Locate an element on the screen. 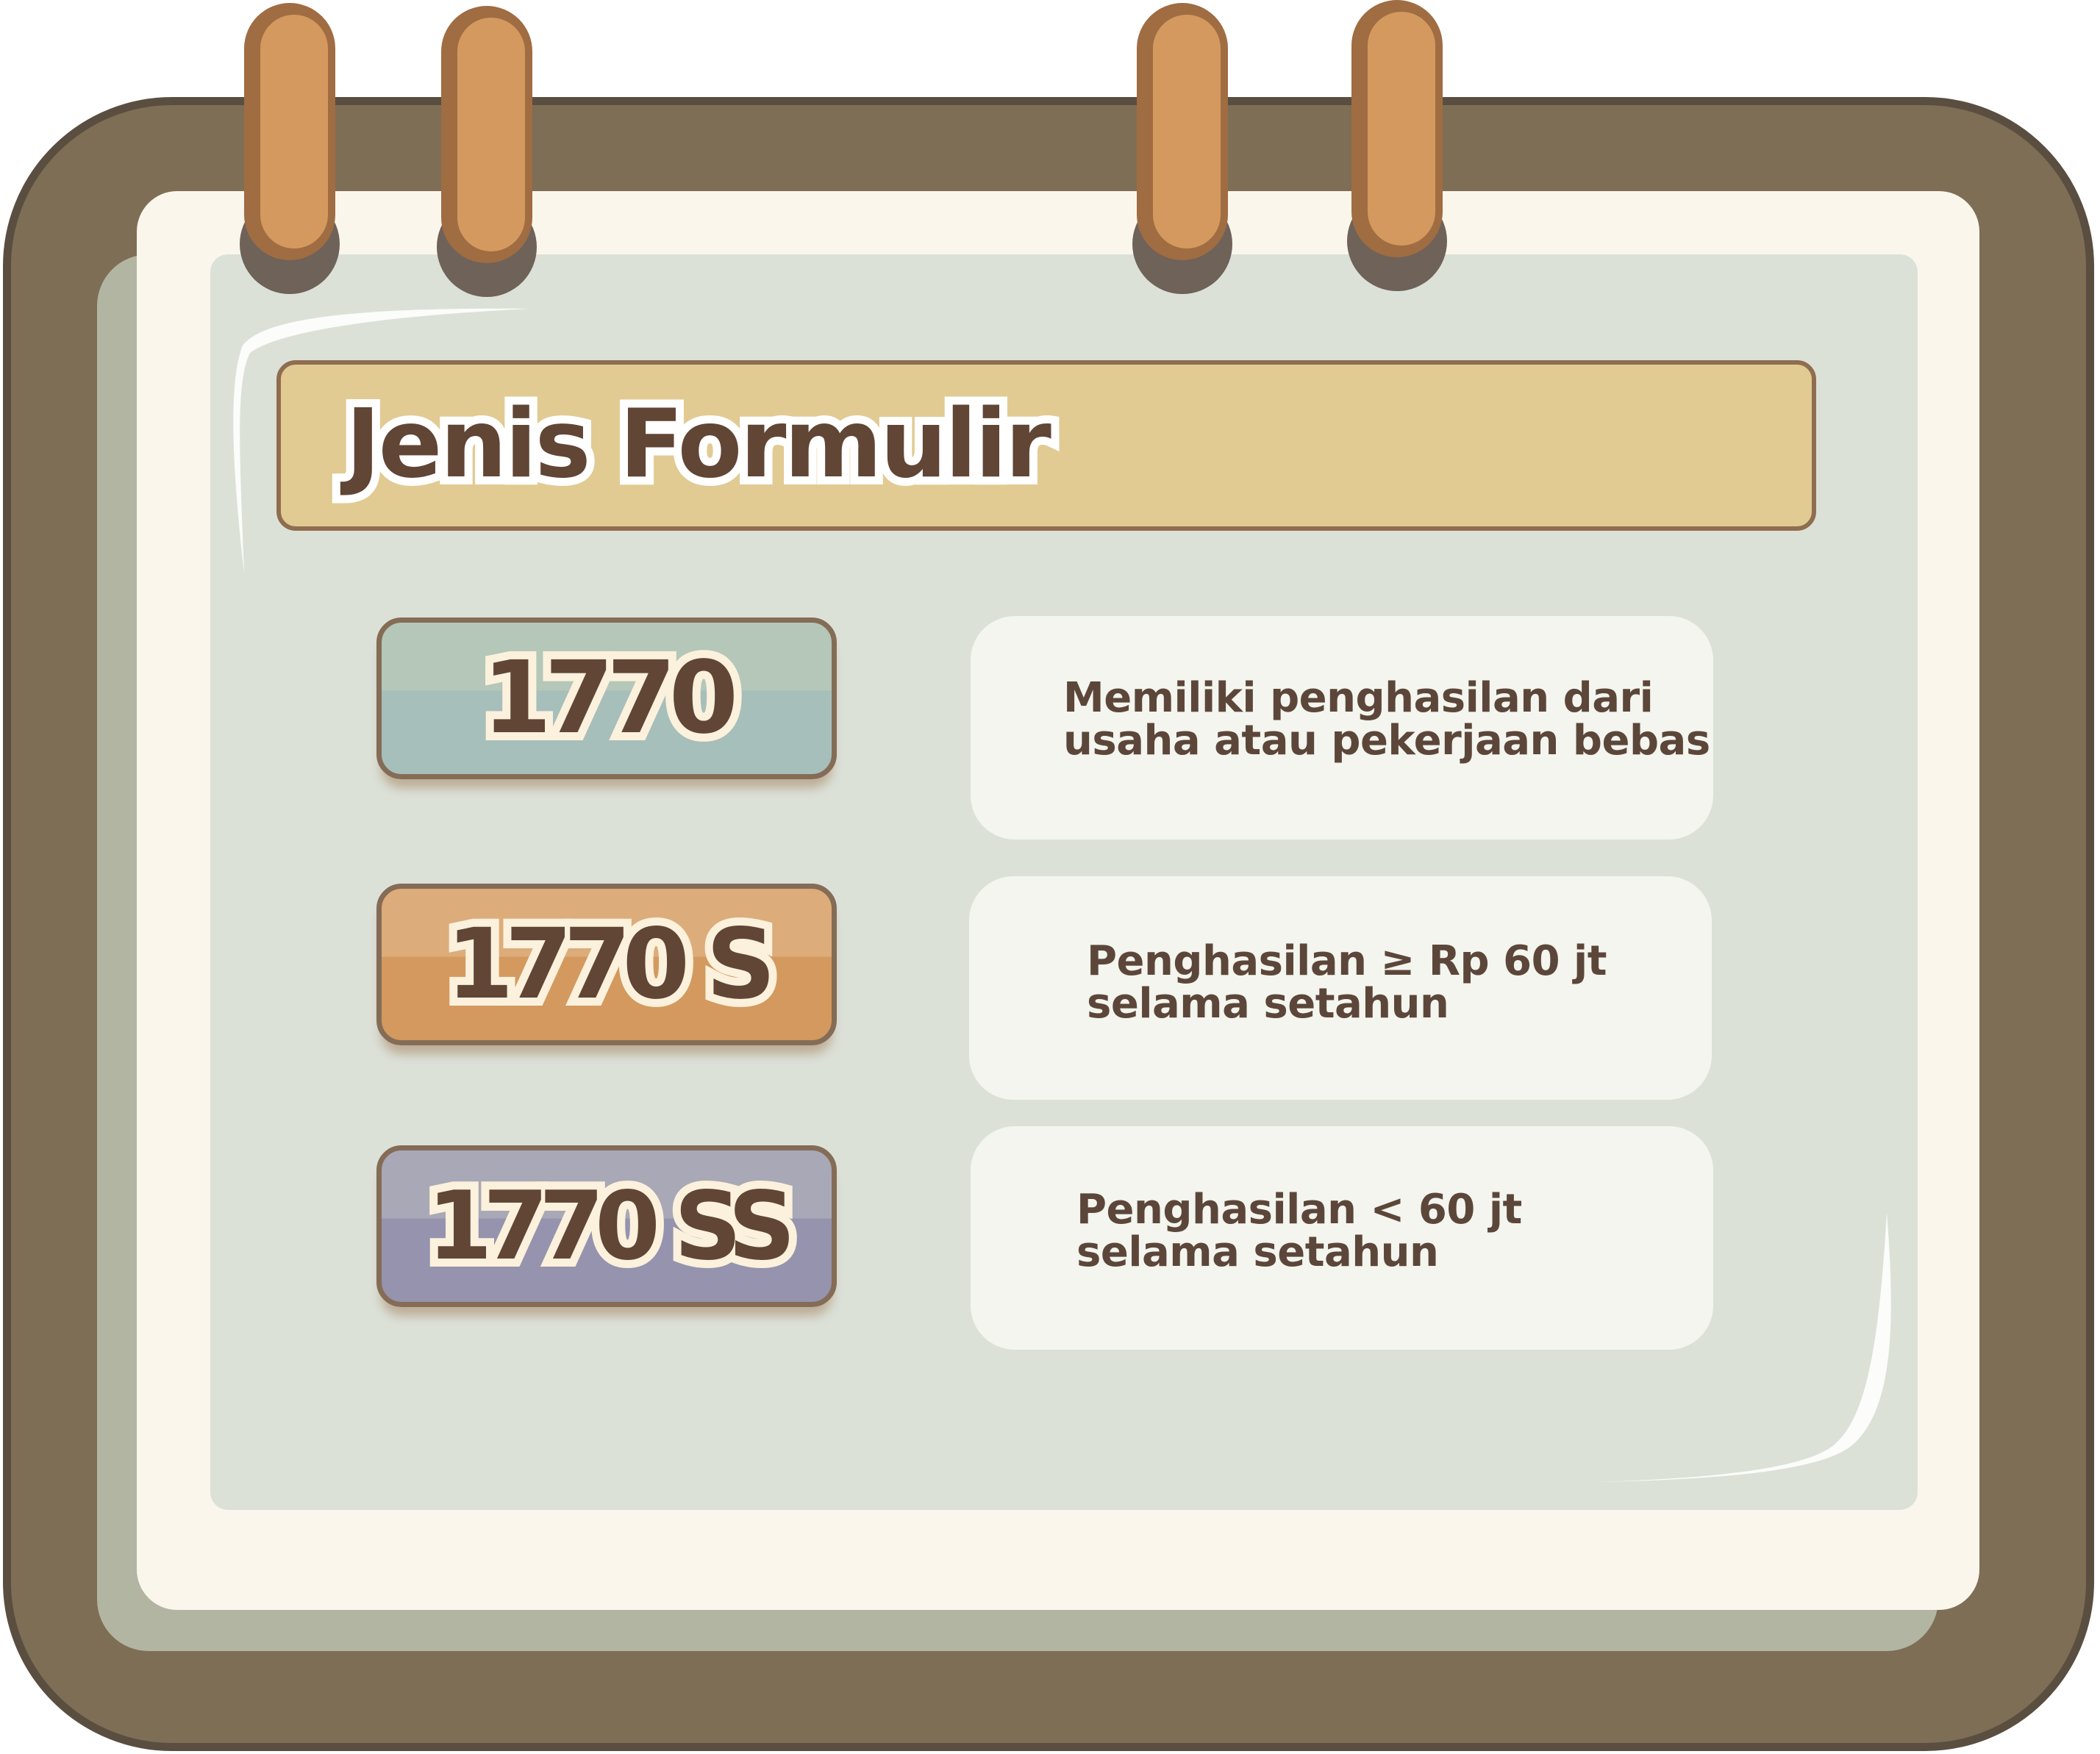  title-banner is located at coordinates (1046, 445).